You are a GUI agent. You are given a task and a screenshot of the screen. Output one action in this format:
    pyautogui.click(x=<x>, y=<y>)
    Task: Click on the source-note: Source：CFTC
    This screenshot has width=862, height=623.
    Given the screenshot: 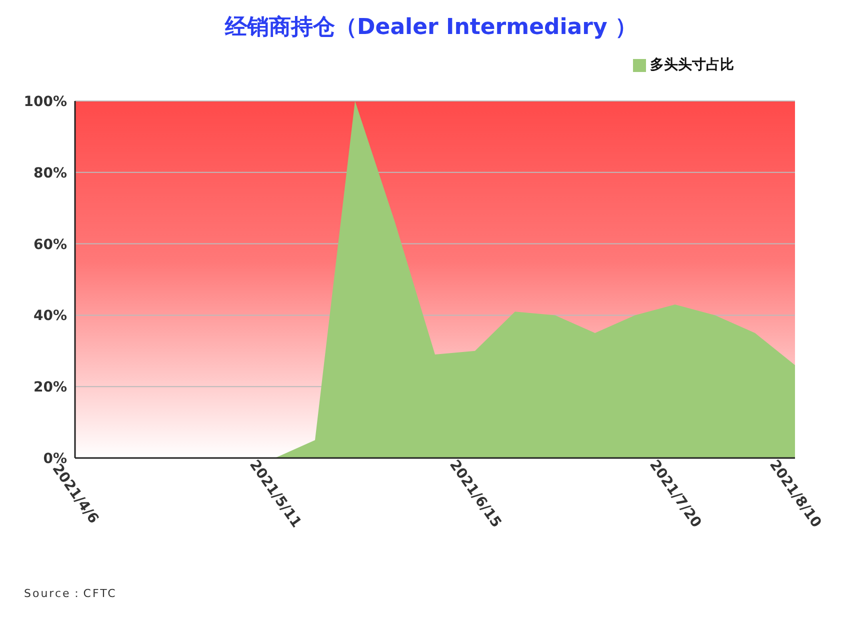 What is the action you would take?
    pyautogui.click(x=70, y=593)
    